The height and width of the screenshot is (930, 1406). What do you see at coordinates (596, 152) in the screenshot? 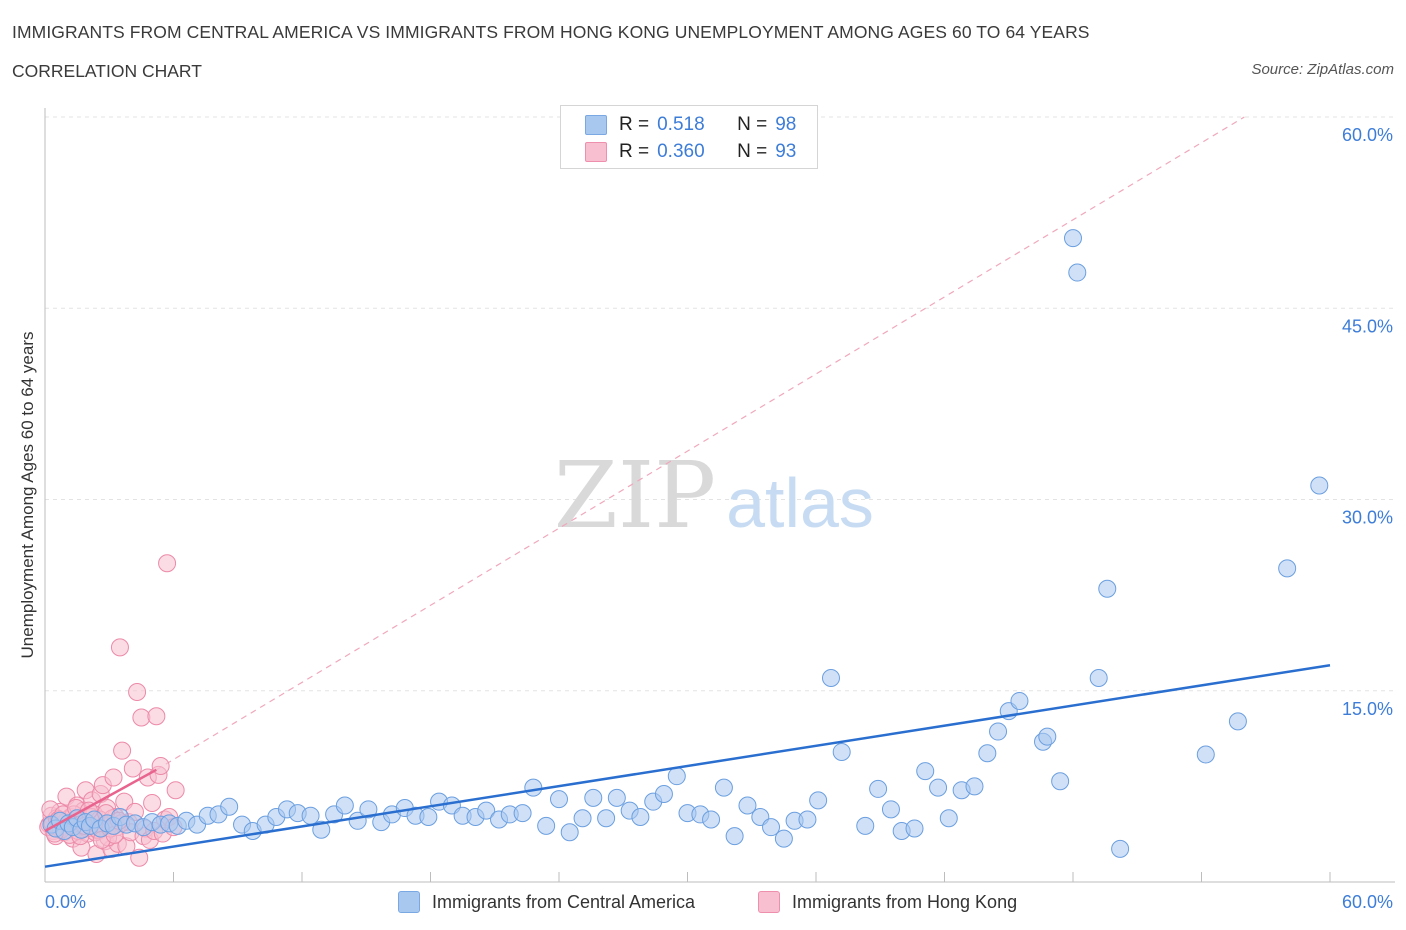
I see `stats-swatch-hong-kong` at bounding box center [596, 152].